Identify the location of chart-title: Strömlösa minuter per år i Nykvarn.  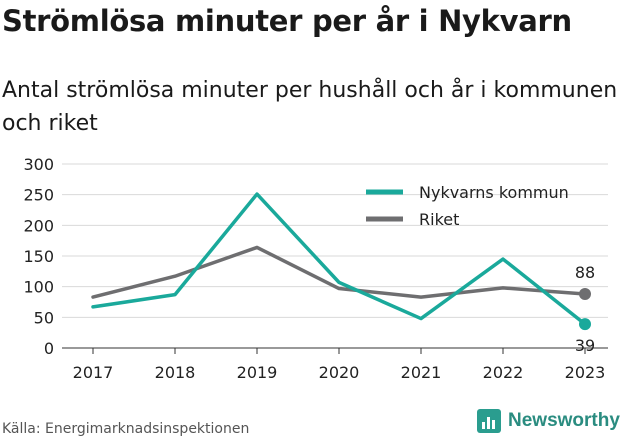
(287, 21).